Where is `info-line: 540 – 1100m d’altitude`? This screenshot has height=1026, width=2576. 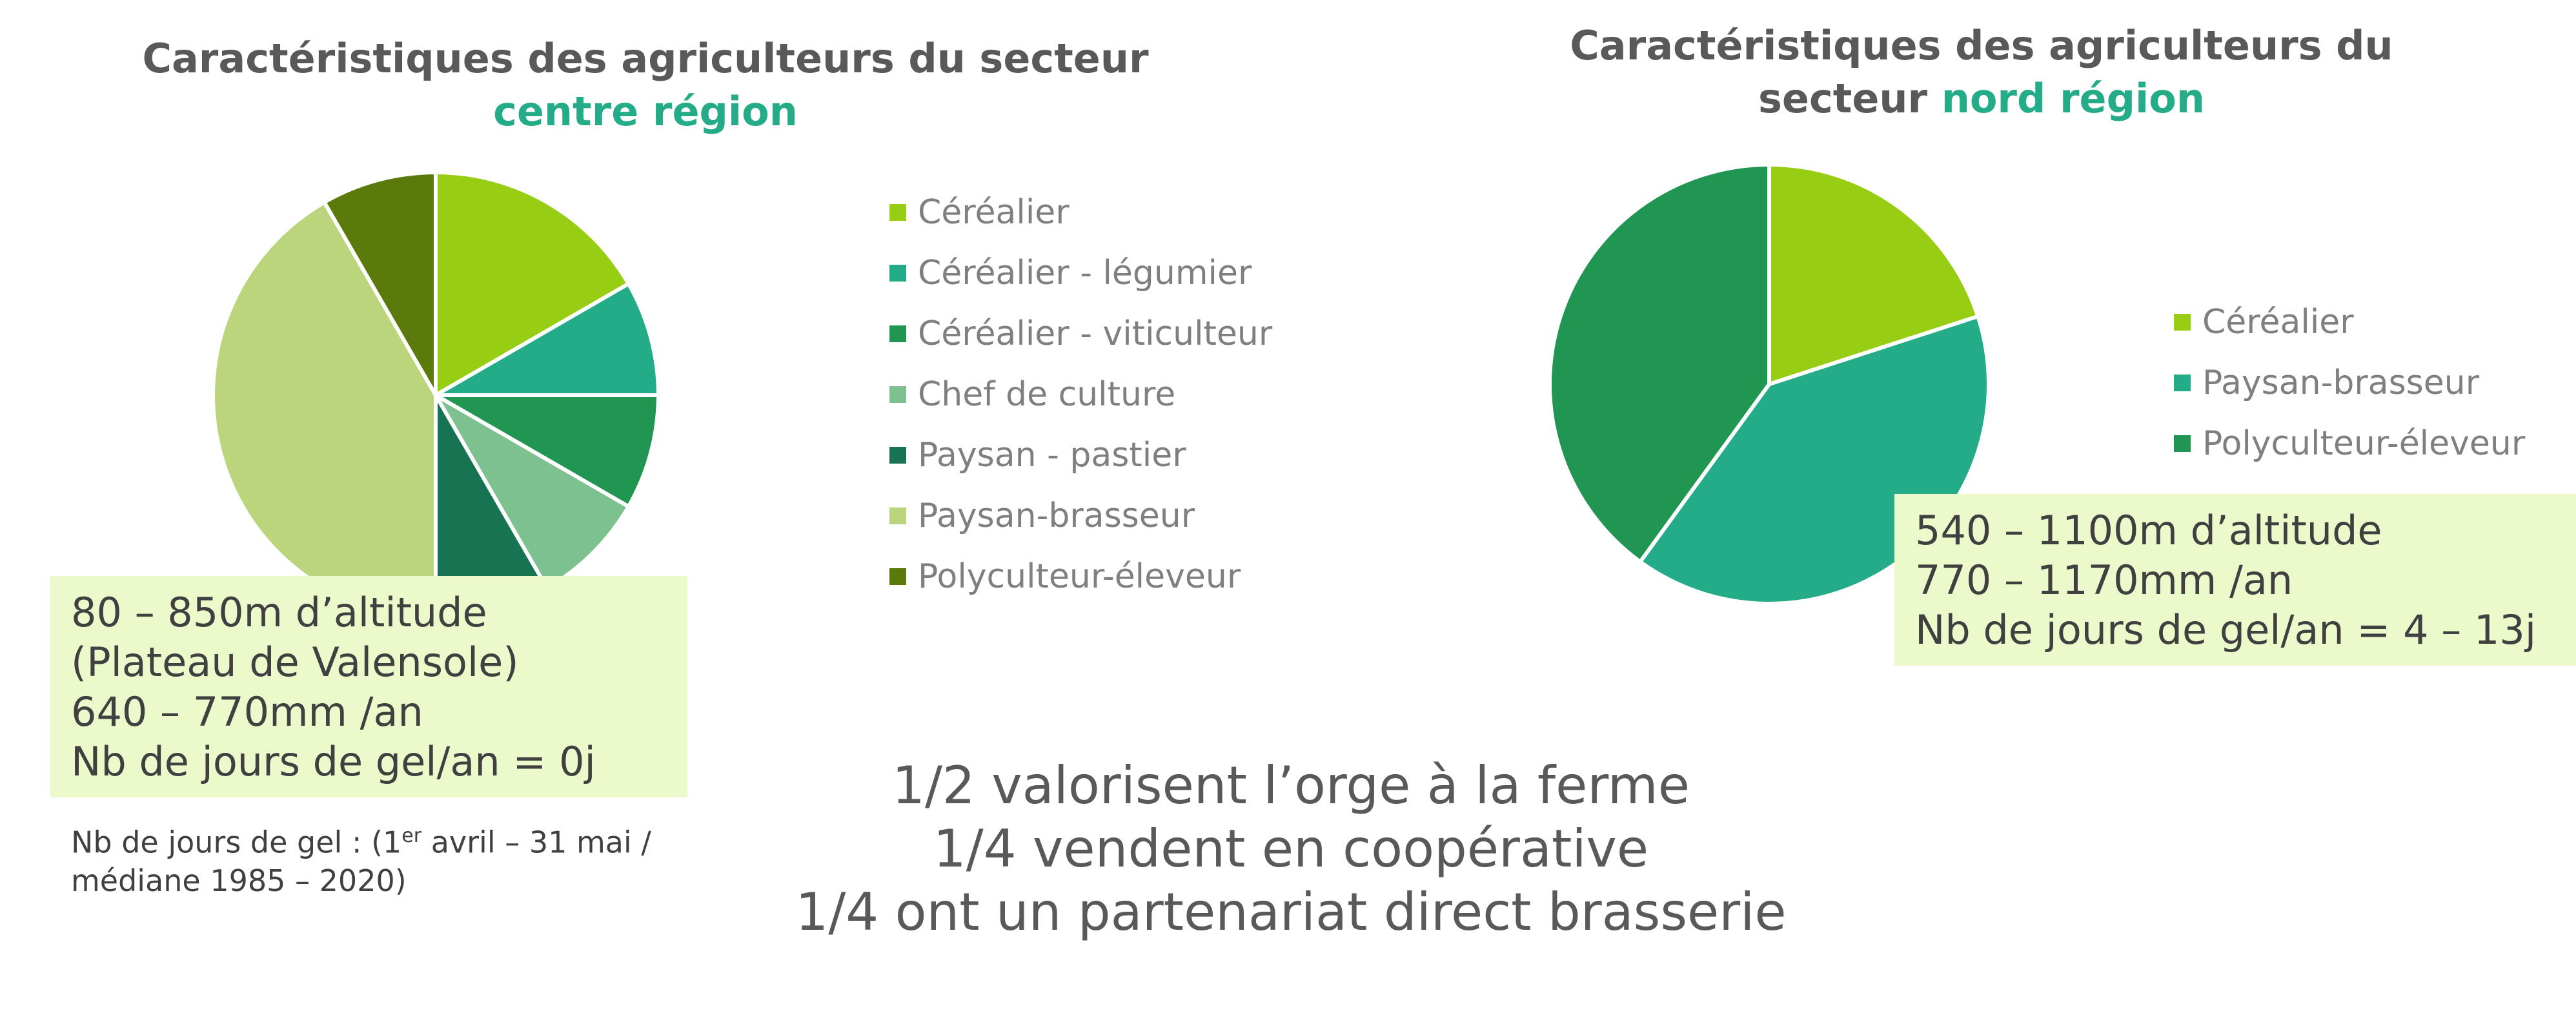
info-line: 540 – 1100m d’altitude is located at coordinates (2148, 530).